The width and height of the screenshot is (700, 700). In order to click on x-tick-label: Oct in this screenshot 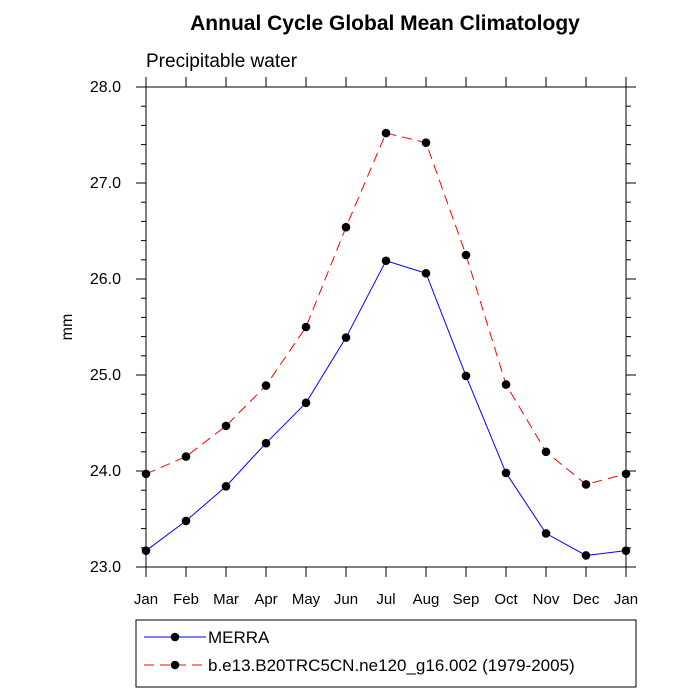, I will do `click(506, 599)`.